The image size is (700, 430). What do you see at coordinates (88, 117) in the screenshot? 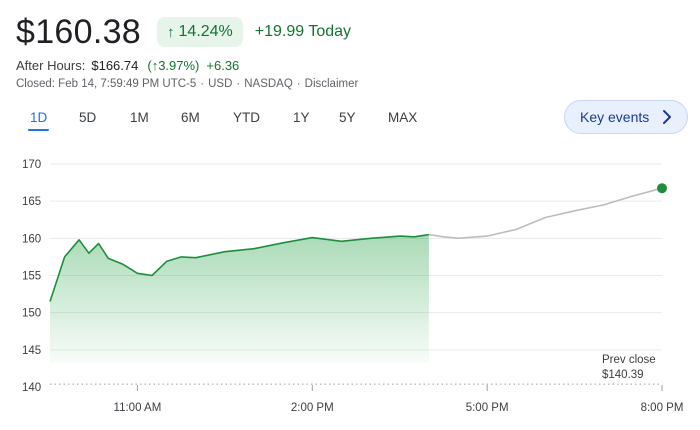
I see `tab-5d: 5D` at bounding box center [88, 117].